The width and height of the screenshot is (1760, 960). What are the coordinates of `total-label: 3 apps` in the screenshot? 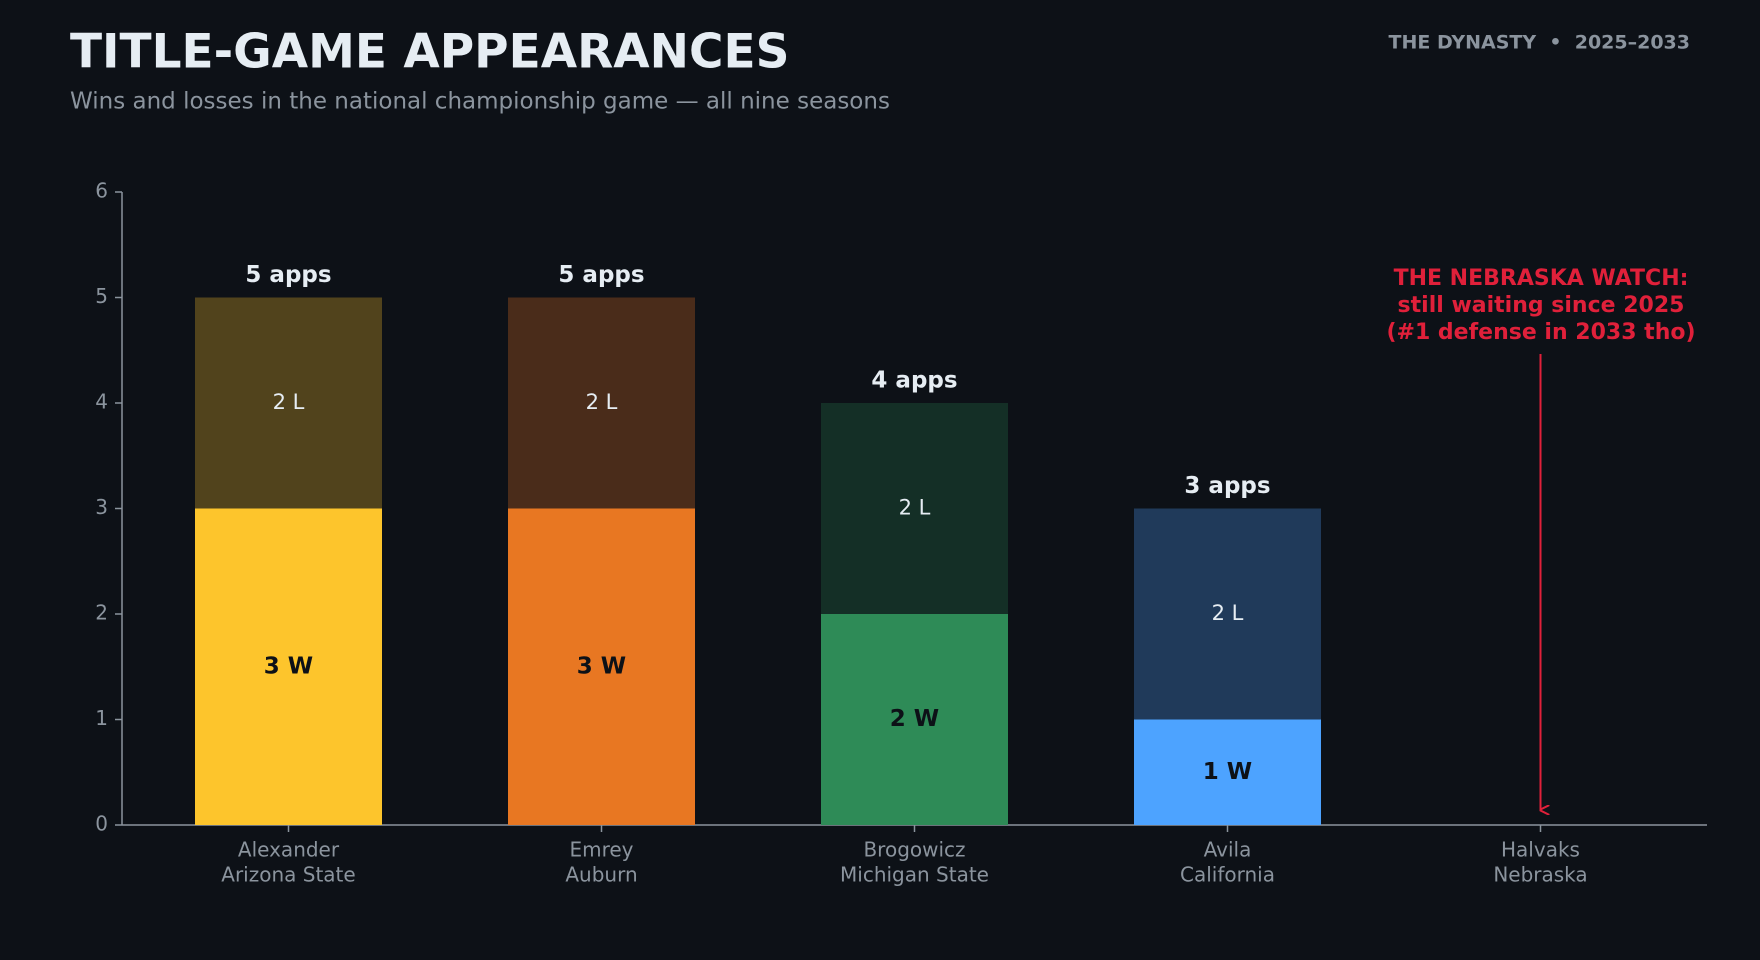 It's located at (1227, 486).